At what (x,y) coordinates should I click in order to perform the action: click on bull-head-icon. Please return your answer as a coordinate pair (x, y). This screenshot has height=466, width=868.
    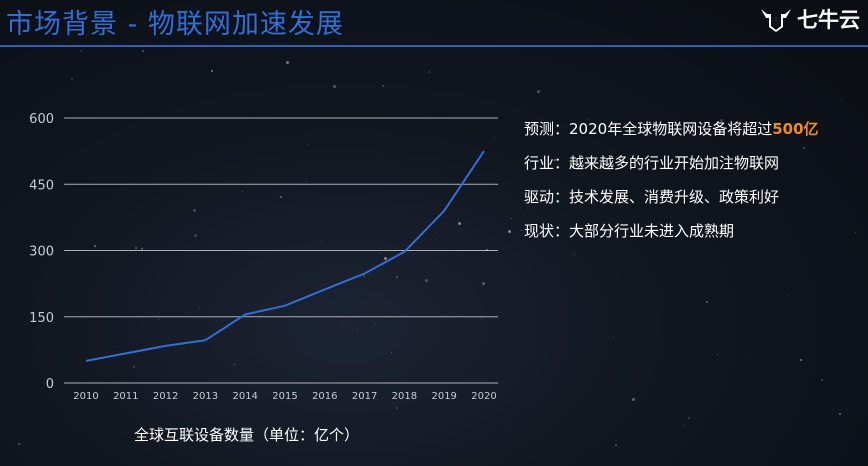
    Looking at the image, I should click on (776, 20).